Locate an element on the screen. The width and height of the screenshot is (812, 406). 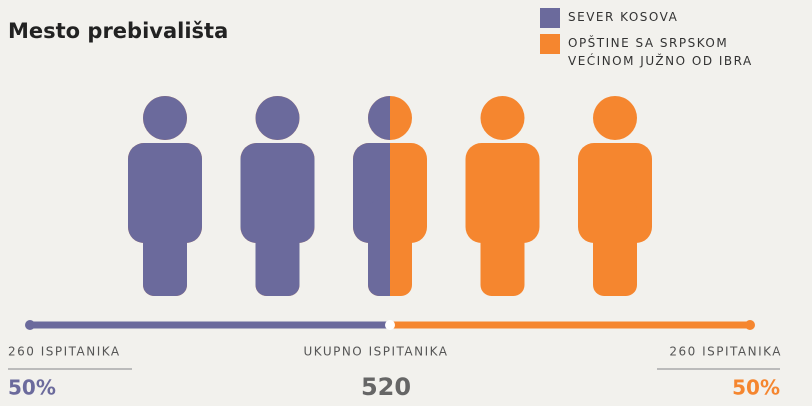
total-value: 520 is located at coordinates (386, 387).